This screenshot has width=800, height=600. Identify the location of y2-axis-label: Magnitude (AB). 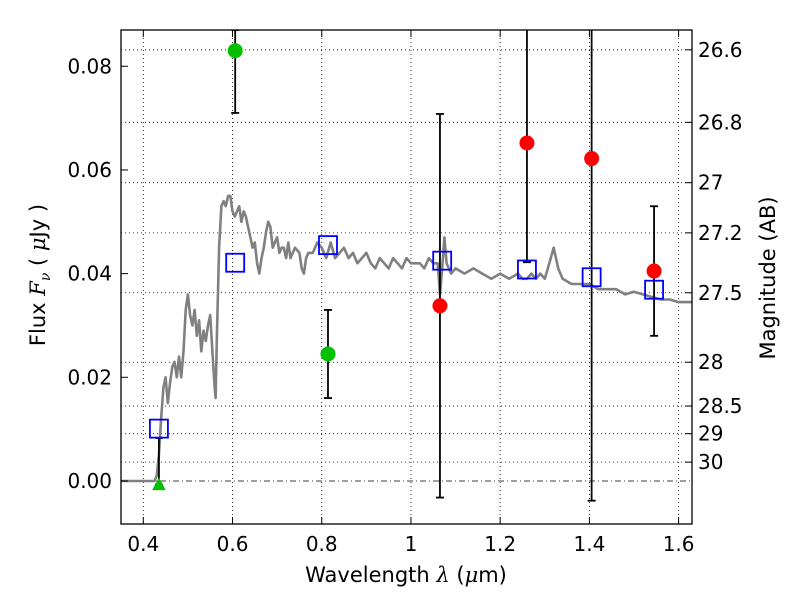
(768, 277).